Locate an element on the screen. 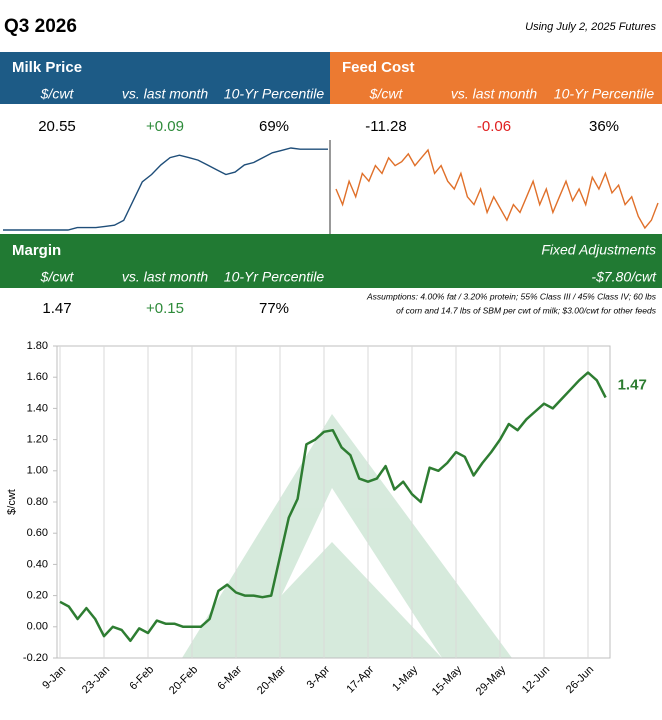 The image size is (662, 720). milk-header is located at coordinates (165, 78).